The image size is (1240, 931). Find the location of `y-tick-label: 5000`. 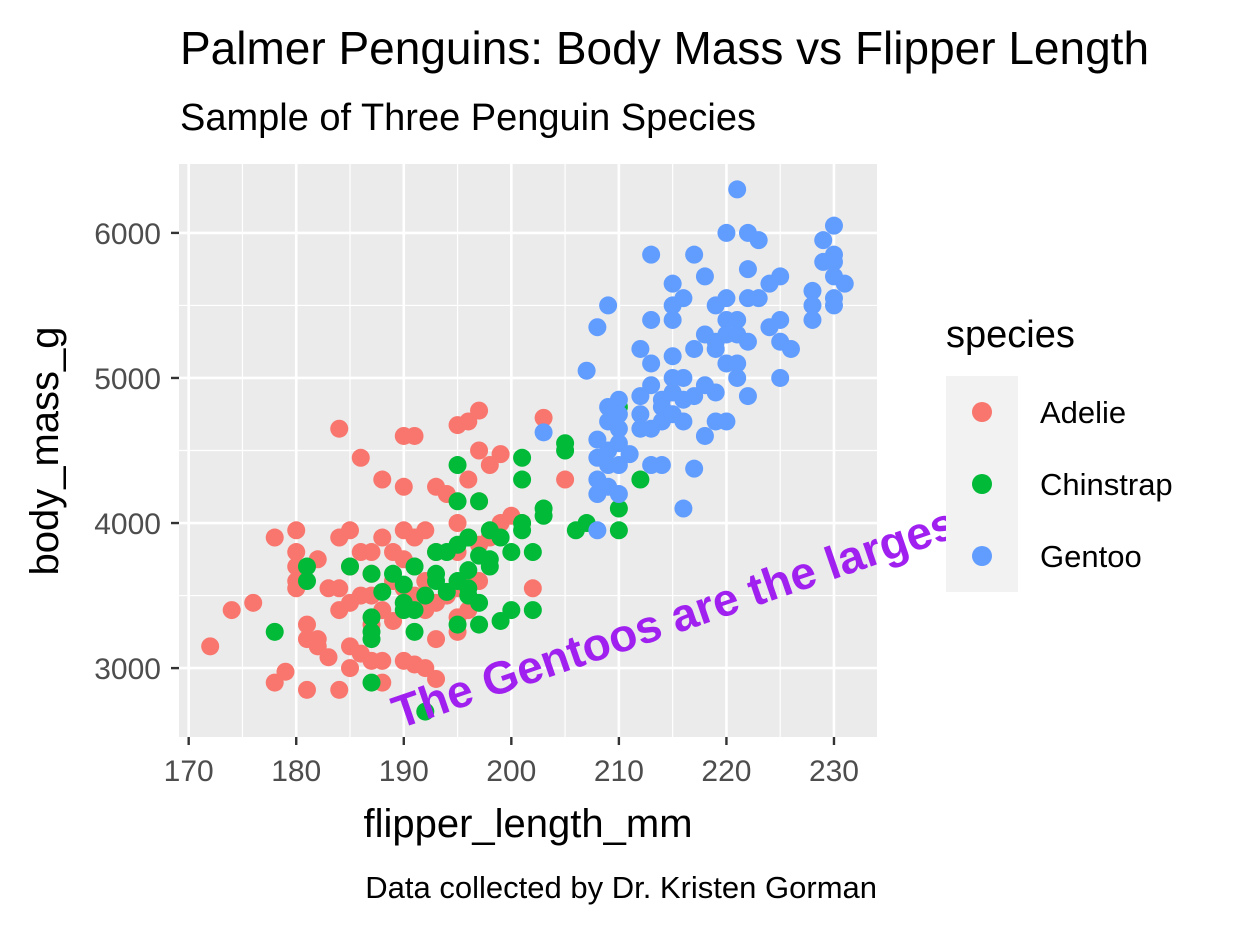

y-tick-label: 5000 is located at coordinates (127, 379).